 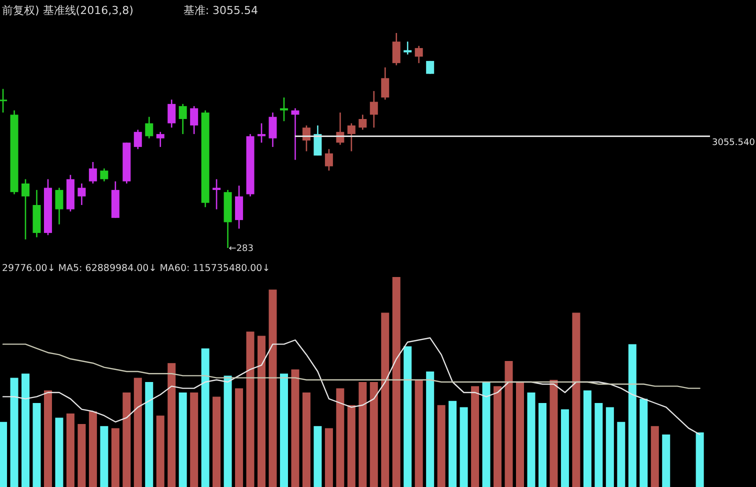 What do you see at coordinates (734, 143) in the screenshot?
I see `y2-axis-title: 3055.540` at bounding box center [734, 143].